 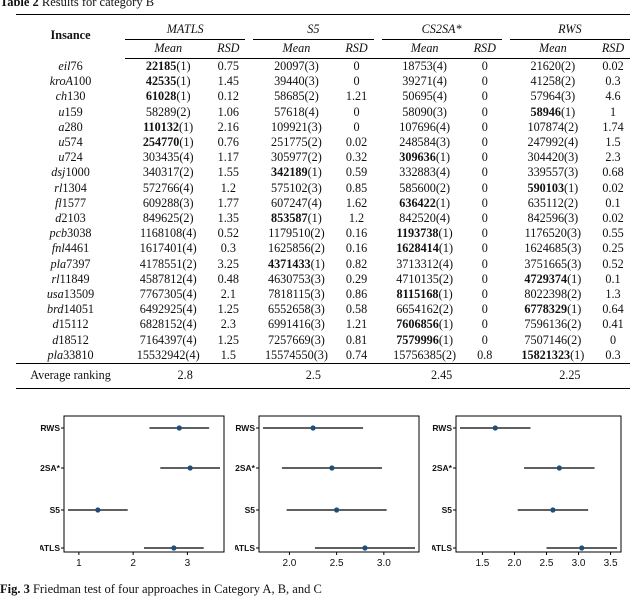 What do you see at coordinates (296, 294) in the screenshot?
I see `mean-cell-s5: 7818115(3)` at bounding box center [296, 294].